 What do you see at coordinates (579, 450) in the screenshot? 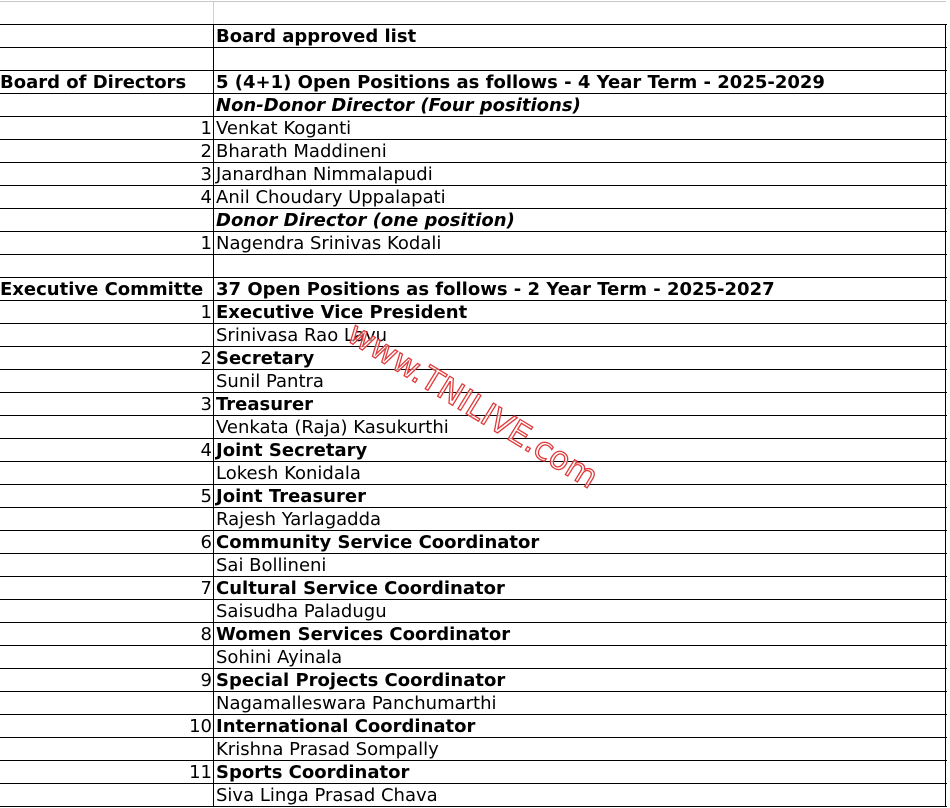
I see `cell-col-b: Joint Secretary` at bounding box center [579, 450].